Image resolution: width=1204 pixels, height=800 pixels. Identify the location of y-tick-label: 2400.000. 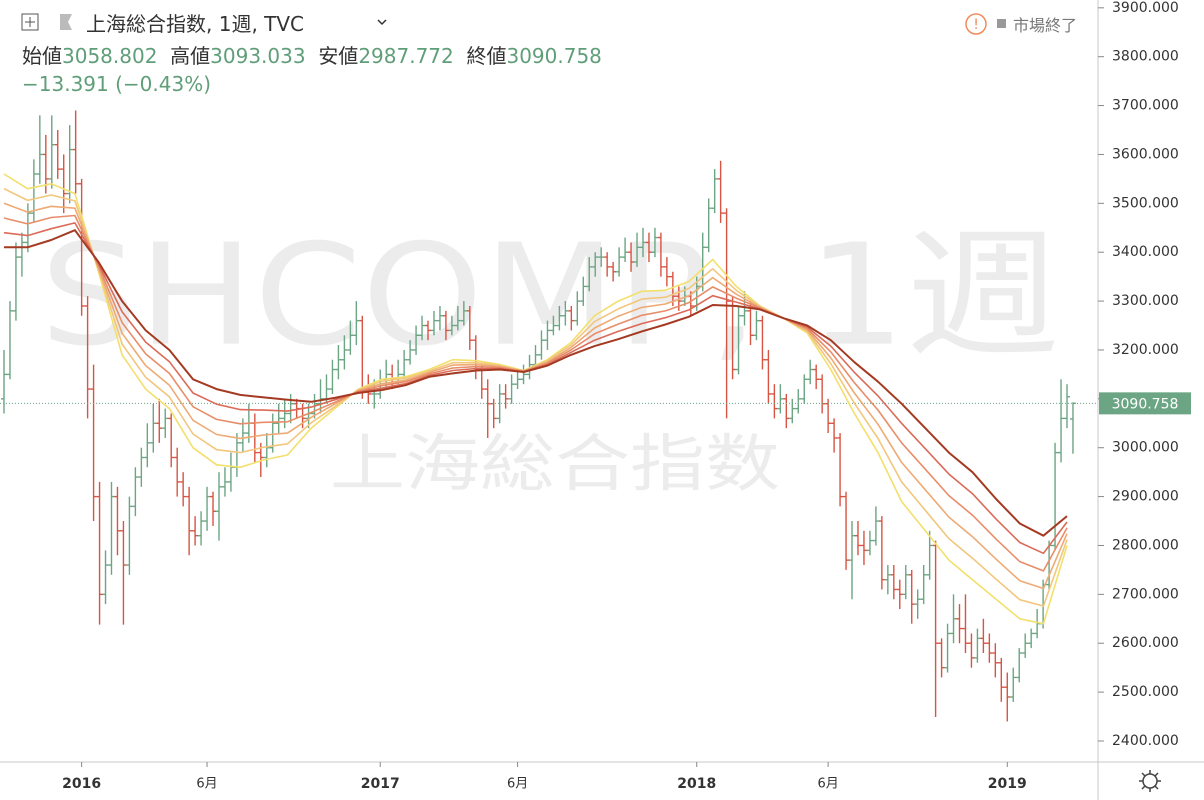
(1145, 741).